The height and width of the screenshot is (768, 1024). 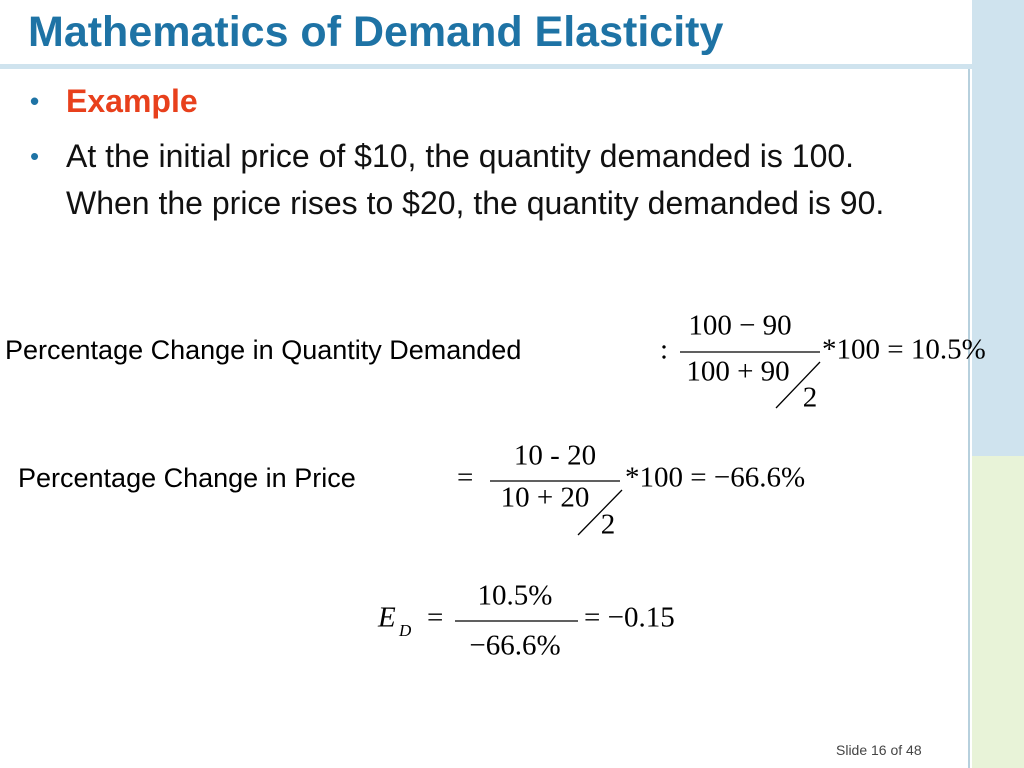 I want to click on eq-label: Percentage Change in Quantity Demanded, so click(x=263, y=350).